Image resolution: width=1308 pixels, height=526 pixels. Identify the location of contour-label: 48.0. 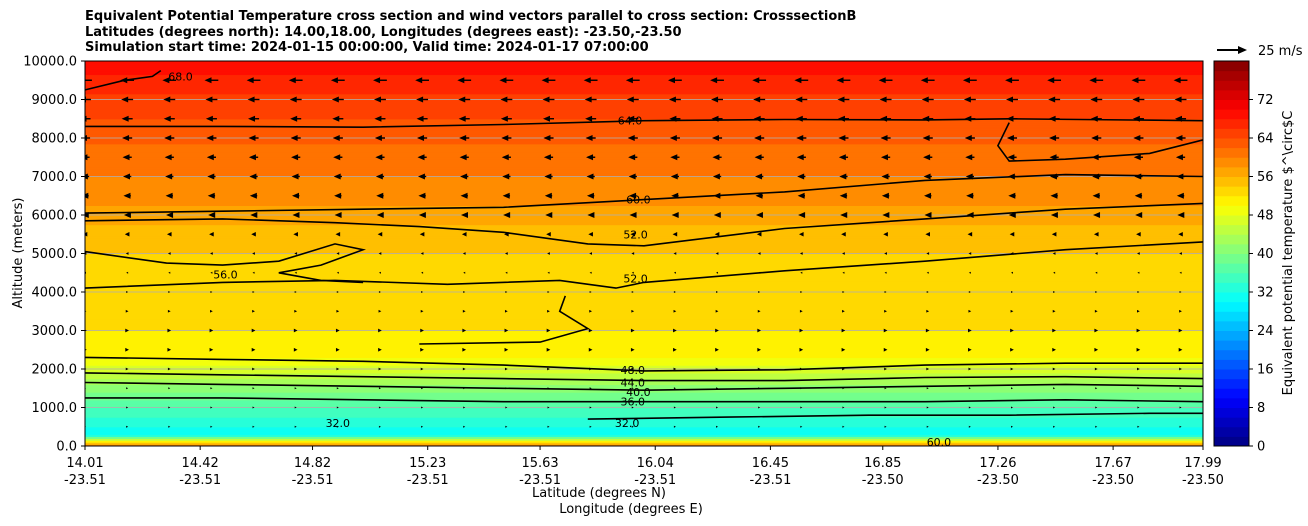
(633, 370).